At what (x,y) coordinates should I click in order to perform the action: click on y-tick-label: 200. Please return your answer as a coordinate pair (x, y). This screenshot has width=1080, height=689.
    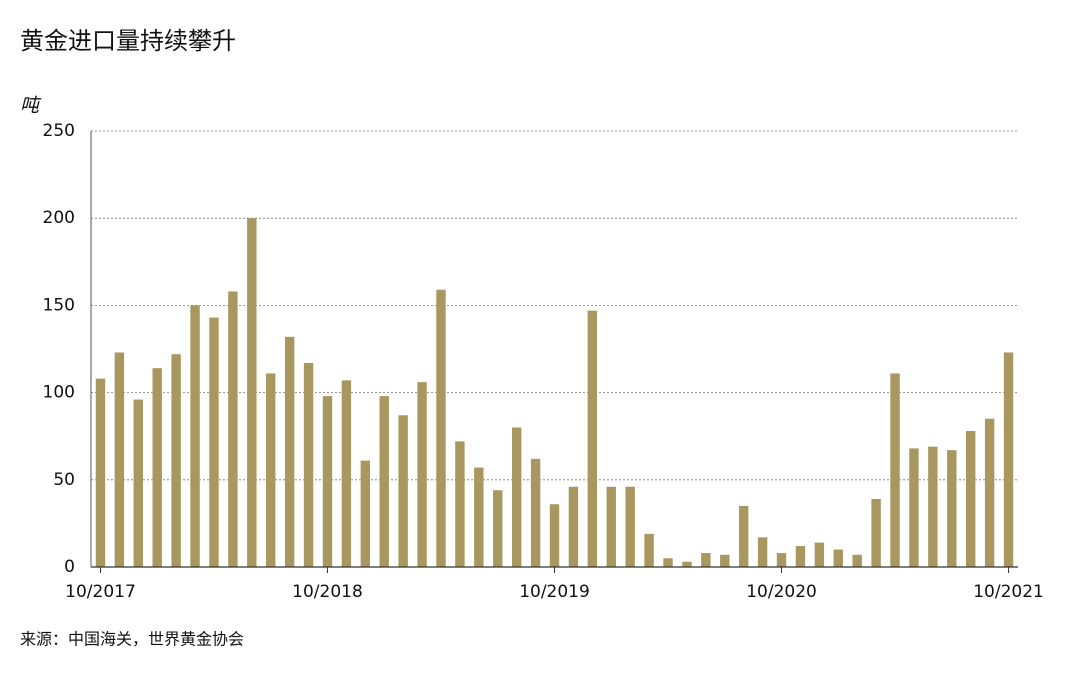
    Looking at the image, I should click on (59, 218).